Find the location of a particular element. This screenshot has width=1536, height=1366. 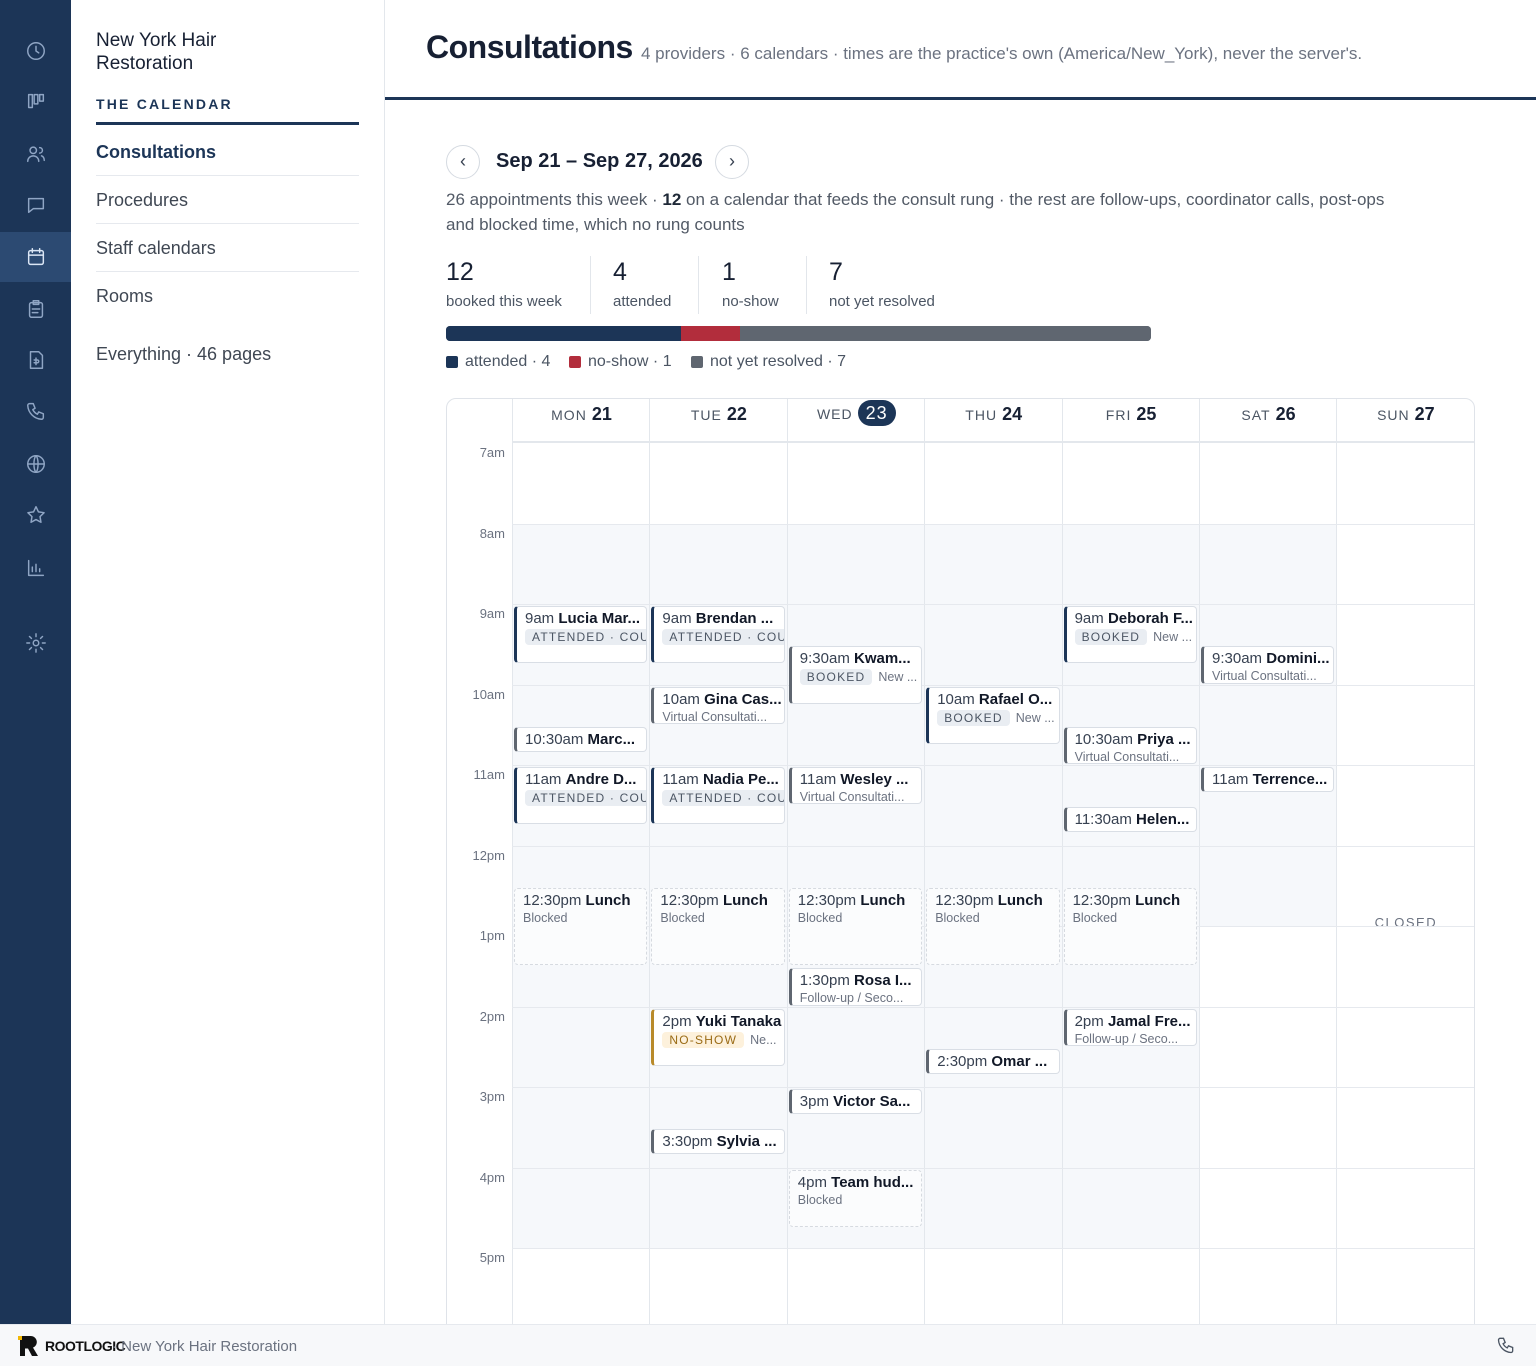

star-icon is located at coordinates (35, 515).